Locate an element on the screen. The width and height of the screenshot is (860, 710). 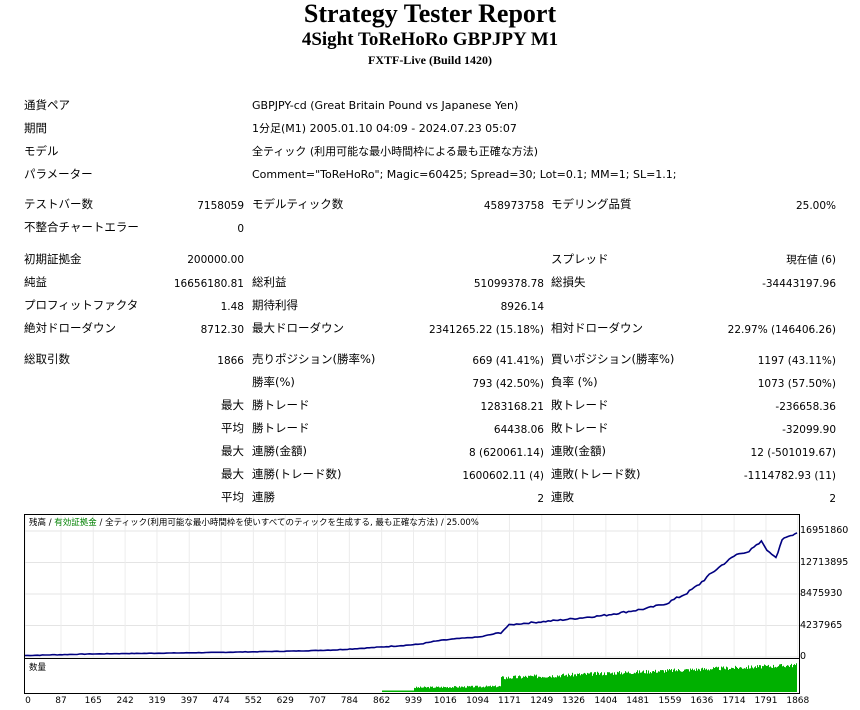
gross-loss-value: -34443197.96 is located at coordinates (799, 284).